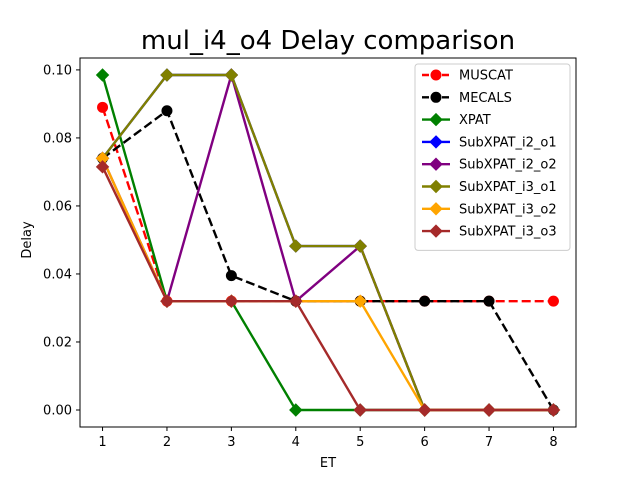  What do you see at coordinates (424, 442) in the screenshot?
I see `x-tick-label: 6` at bounding box center [424, 442].